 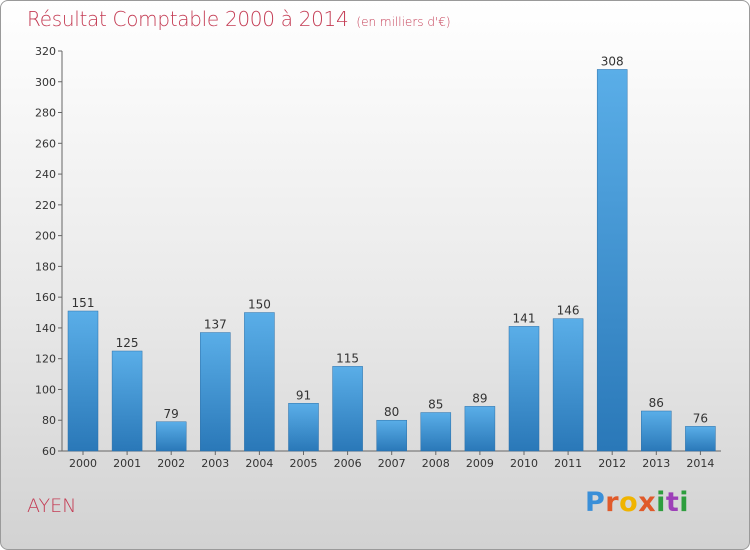 What do you see at coordinates (45, 236) in the screenshot?
I see `y-tick-label: 200` at bounding box center [45, 236].